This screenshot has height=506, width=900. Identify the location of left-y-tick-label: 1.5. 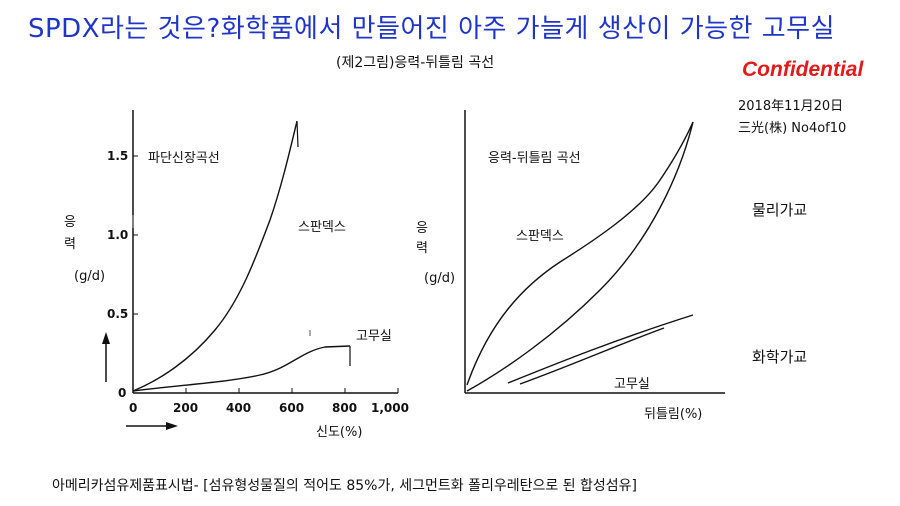
(117, 156).